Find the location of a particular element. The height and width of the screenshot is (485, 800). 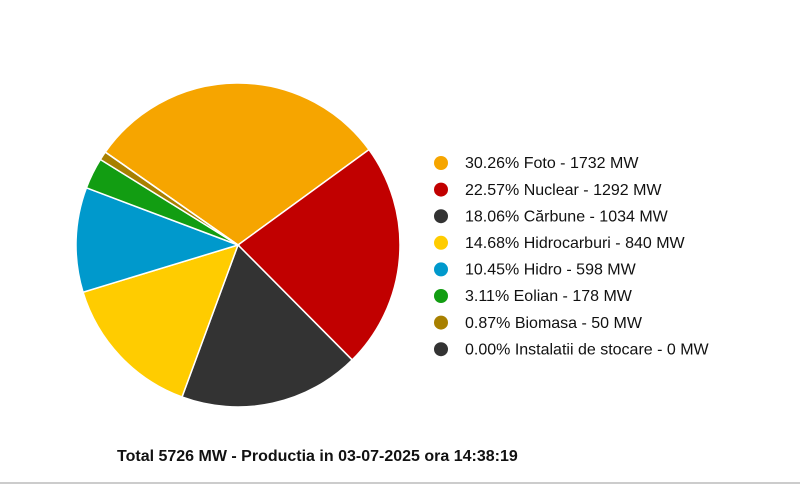

legend-label: 0.87% Biomasa - 50 MW is located at coordinates (554, 323).